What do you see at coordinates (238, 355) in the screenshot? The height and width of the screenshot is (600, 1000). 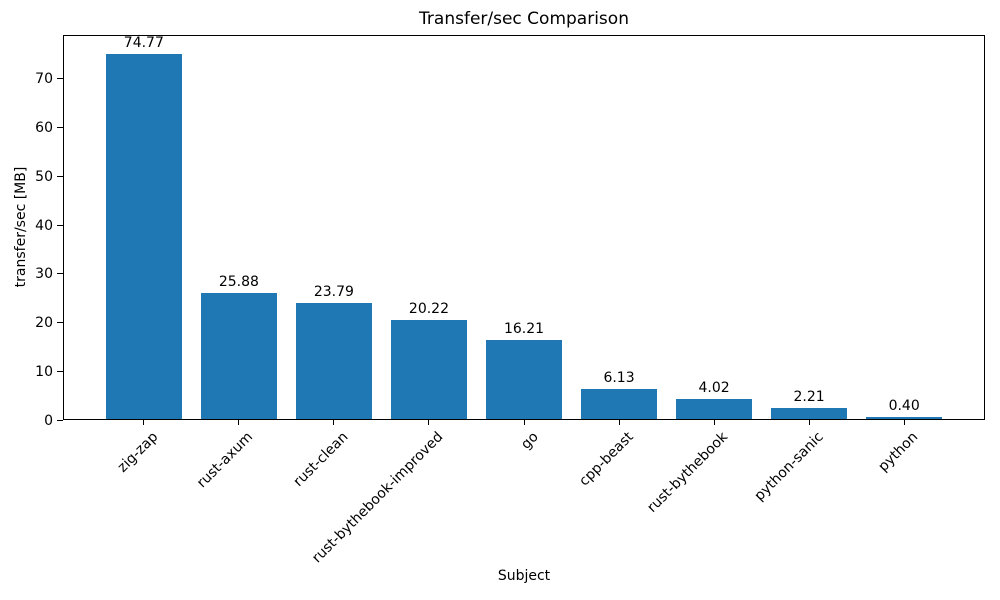 I see `bar-rust-axum` at bounding box center [238, 355].